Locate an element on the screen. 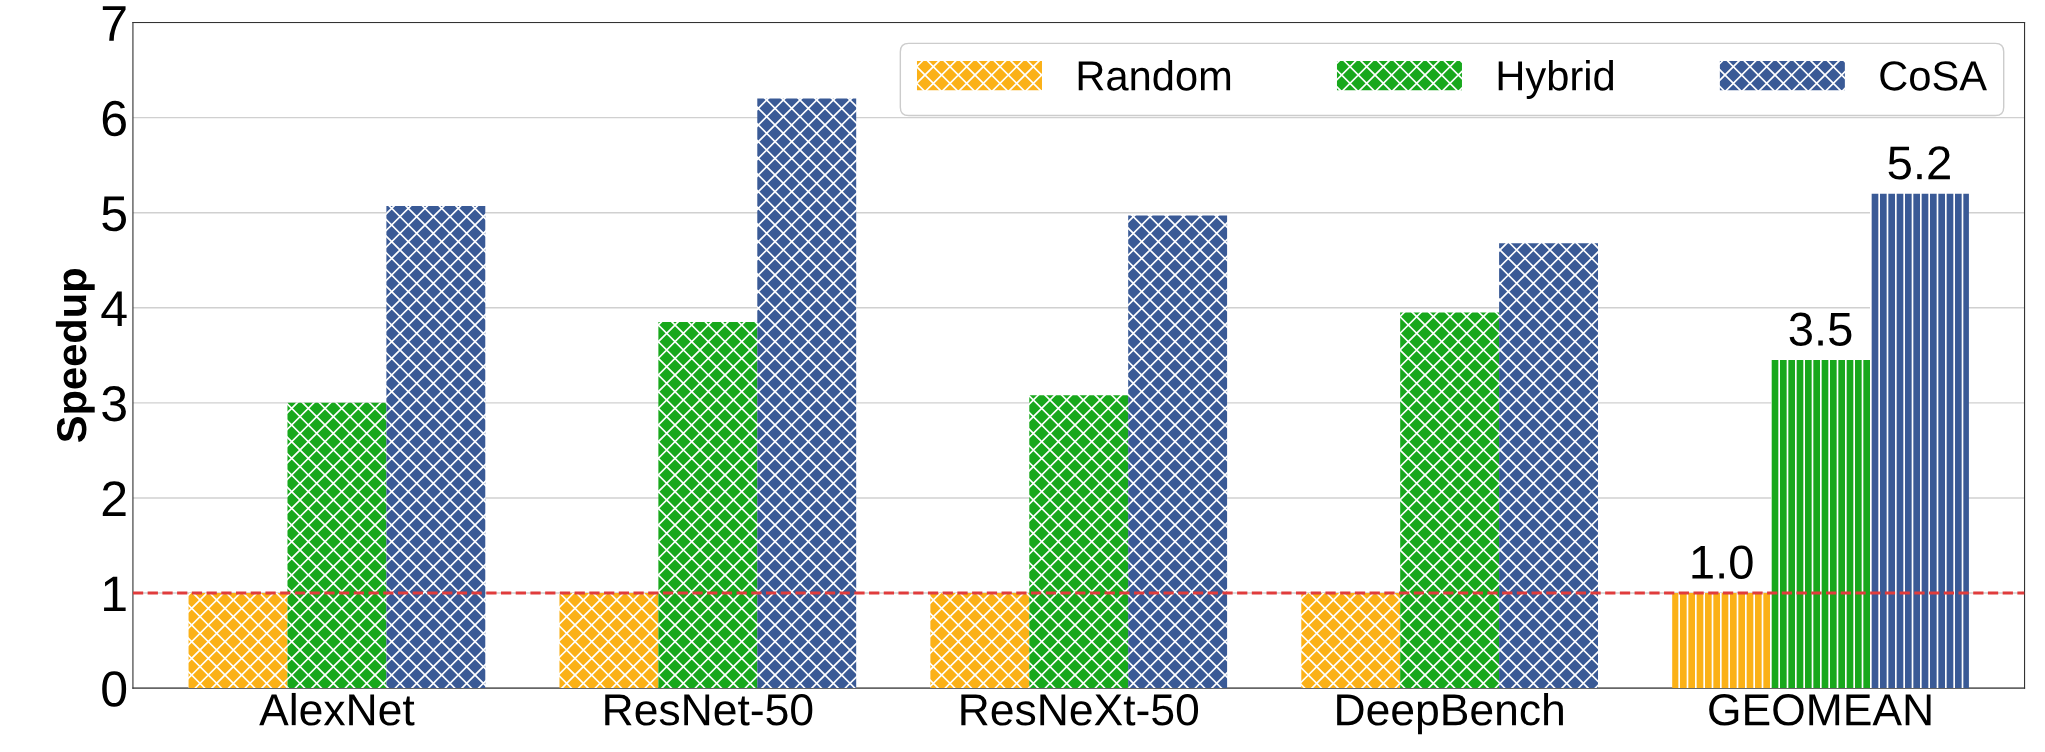  data-label: 5.2 is located at coordinates (1919, 163).